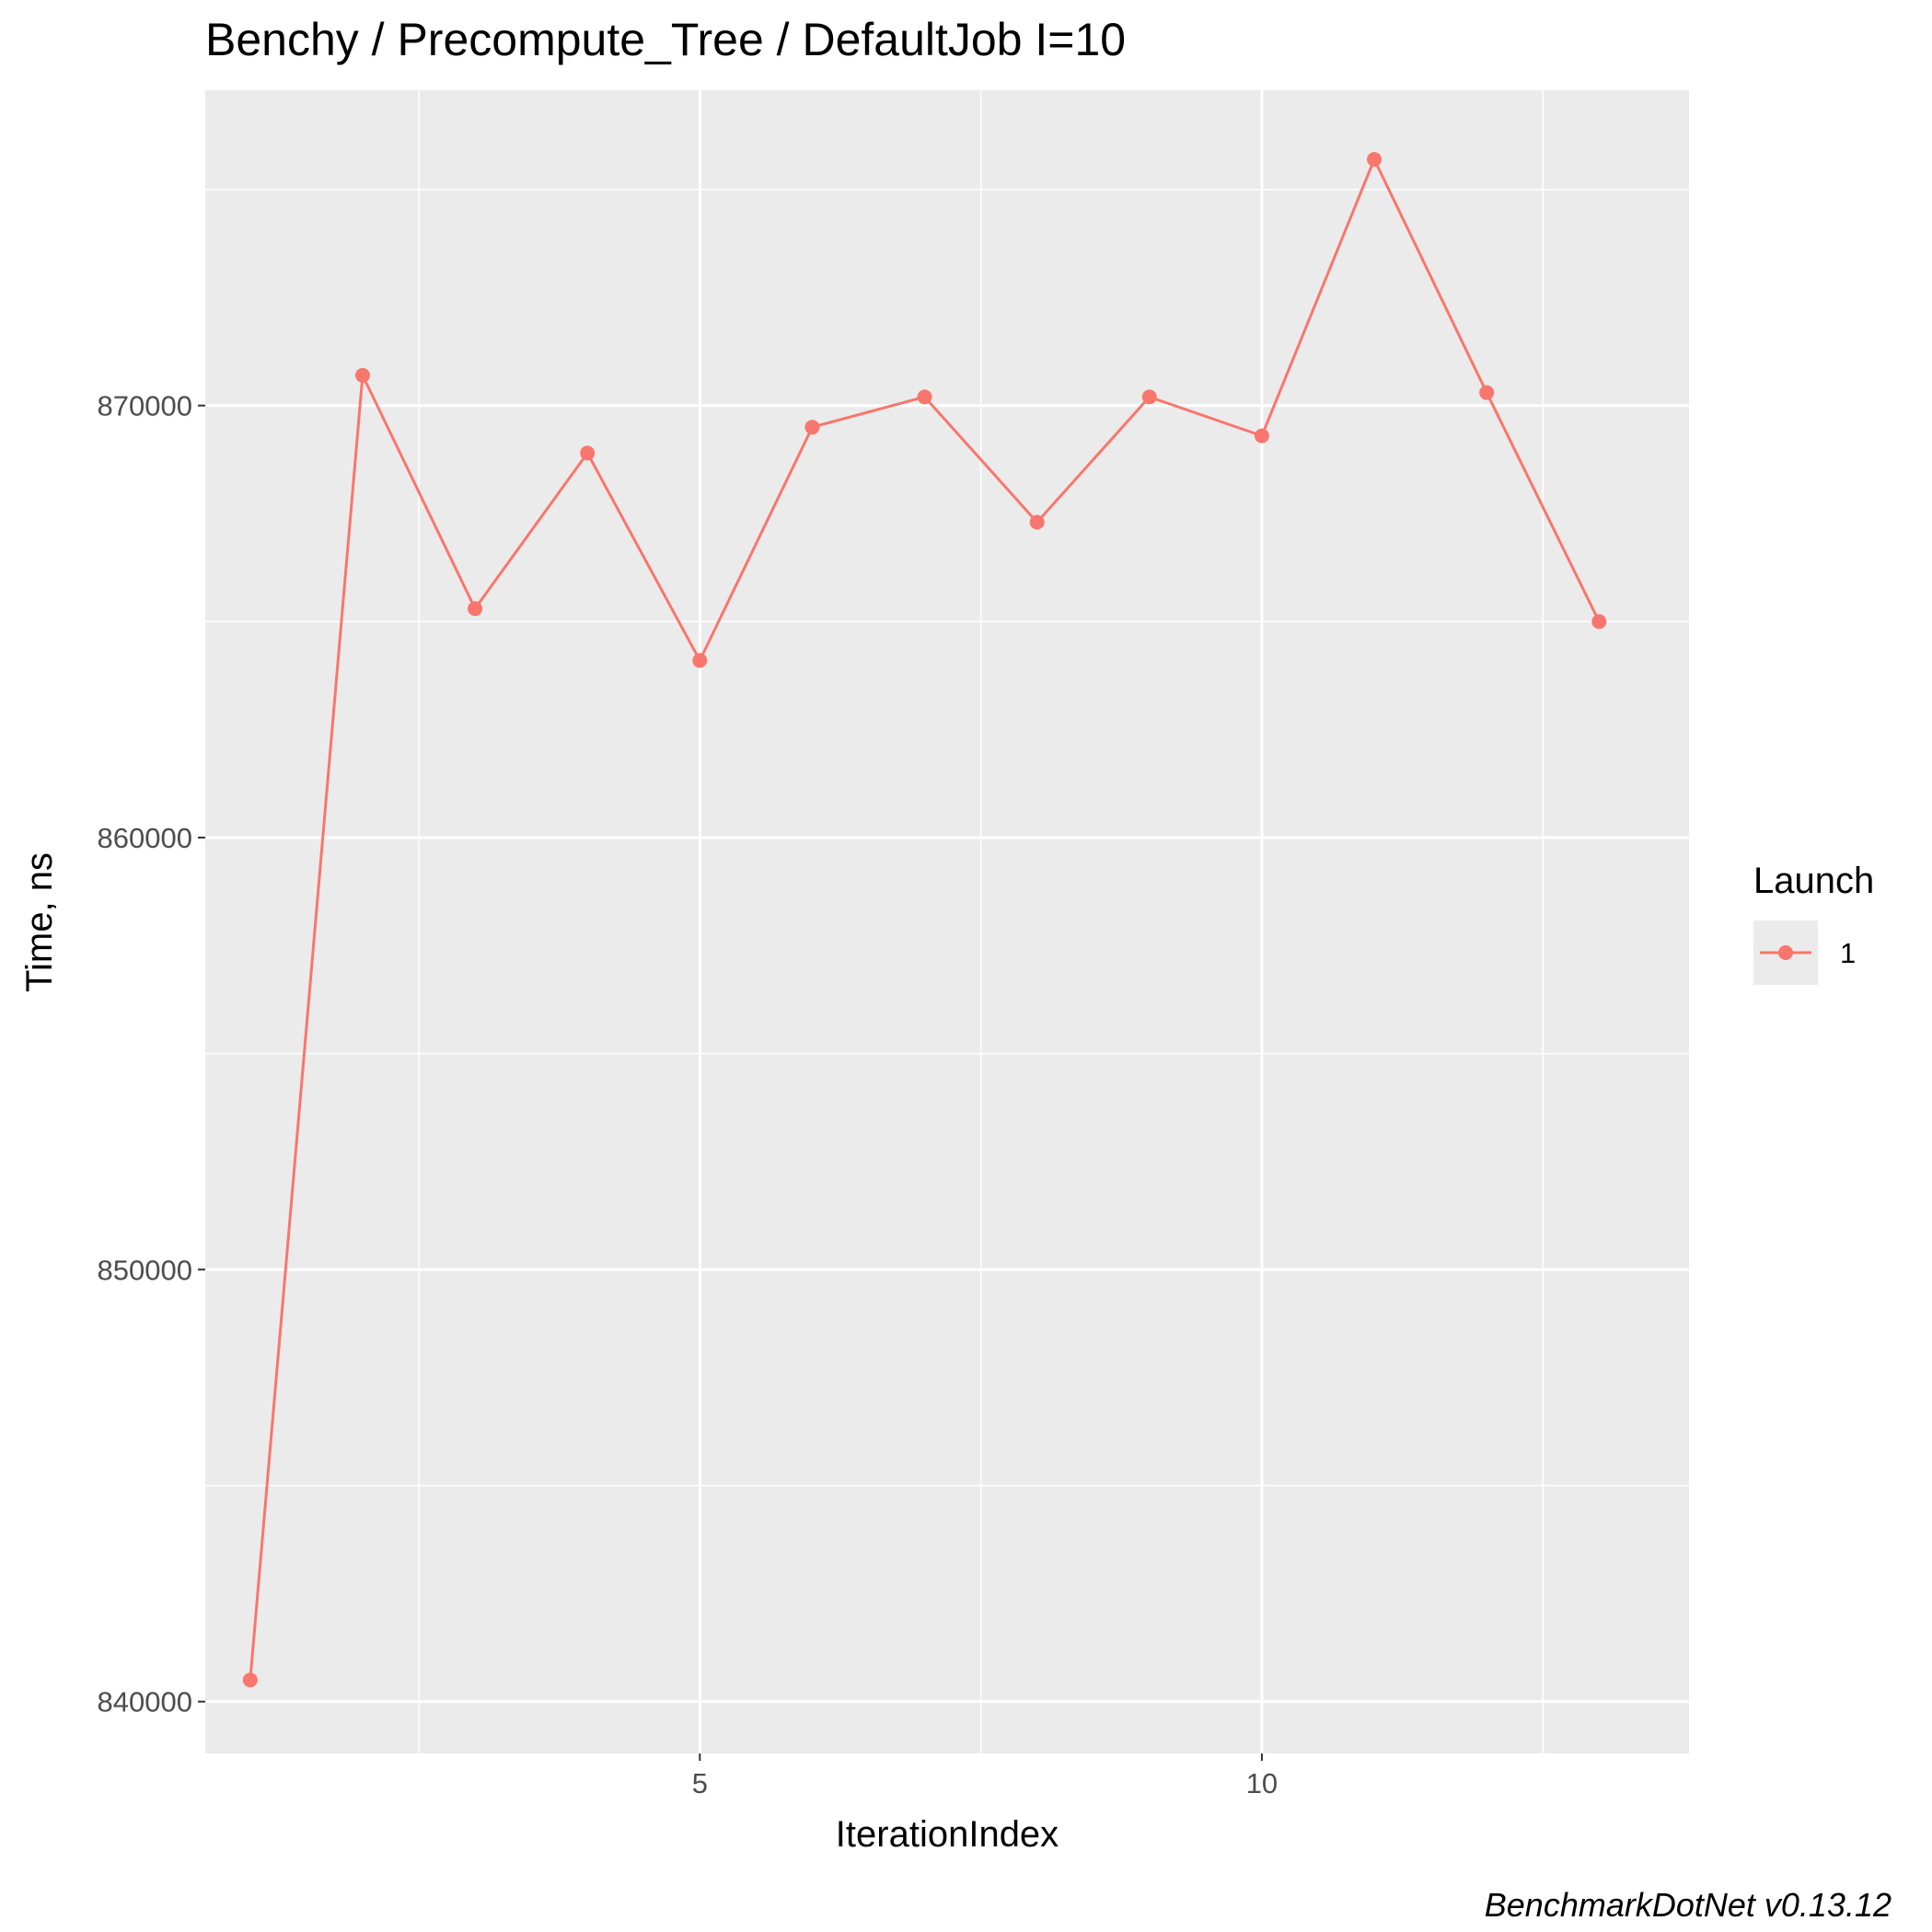 This screenshot has height=1932, width=1932. I want to click on y-tick-label: 850000, so click(145, 1270).